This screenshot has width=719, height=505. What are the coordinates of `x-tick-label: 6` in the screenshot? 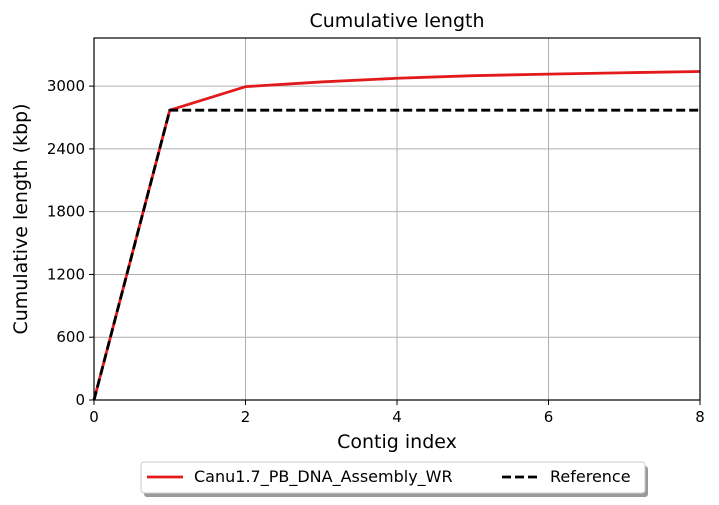 It's located at (549, 417).